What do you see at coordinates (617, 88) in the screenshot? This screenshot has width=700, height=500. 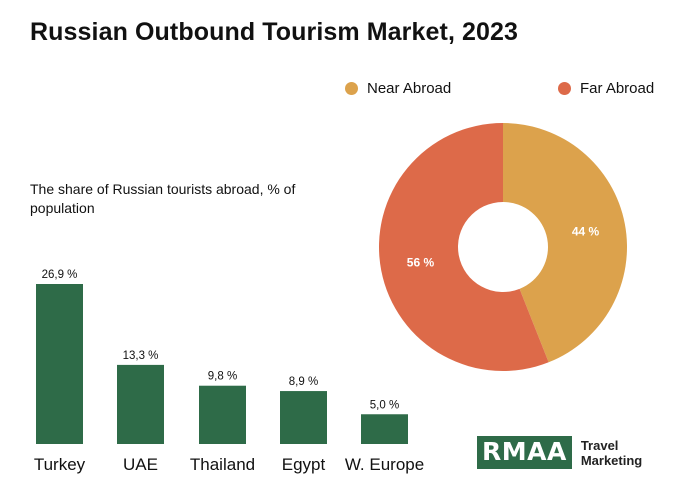 I see `legend-label-far-abroad: Far Abroad` at bounding box center [617, 88].